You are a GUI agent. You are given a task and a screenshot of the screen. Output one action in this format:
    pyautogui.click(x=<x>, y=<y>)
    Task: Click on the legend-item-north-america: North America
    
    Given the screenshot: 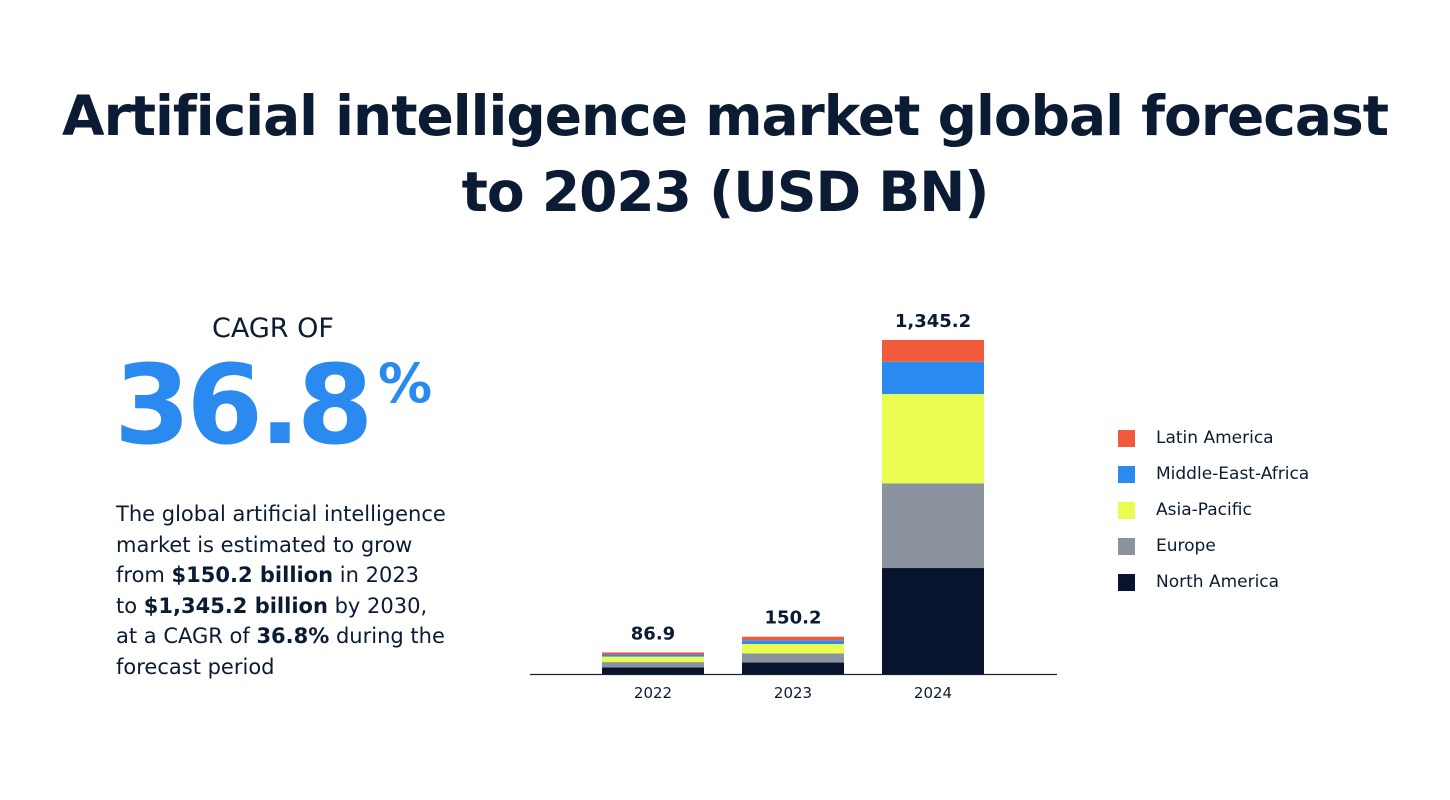 What is the action you would take?
    pyautogui.click(x=1213, y=582)
    